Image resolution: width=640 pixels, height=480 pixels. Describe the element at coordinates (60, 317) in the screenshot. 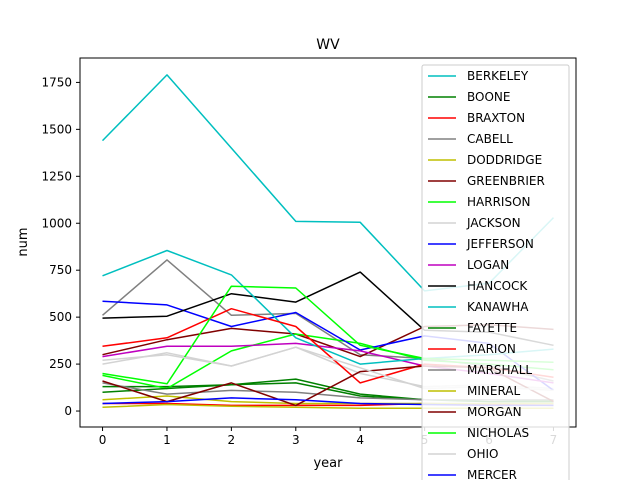

I see `y-tick-label: 500` at that location.